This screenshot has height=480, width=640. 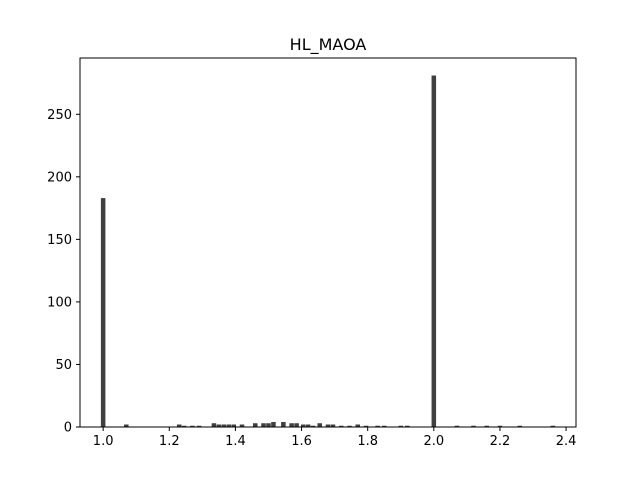 I want to click on y-tick-label: 0, so click(x=68, y=428).